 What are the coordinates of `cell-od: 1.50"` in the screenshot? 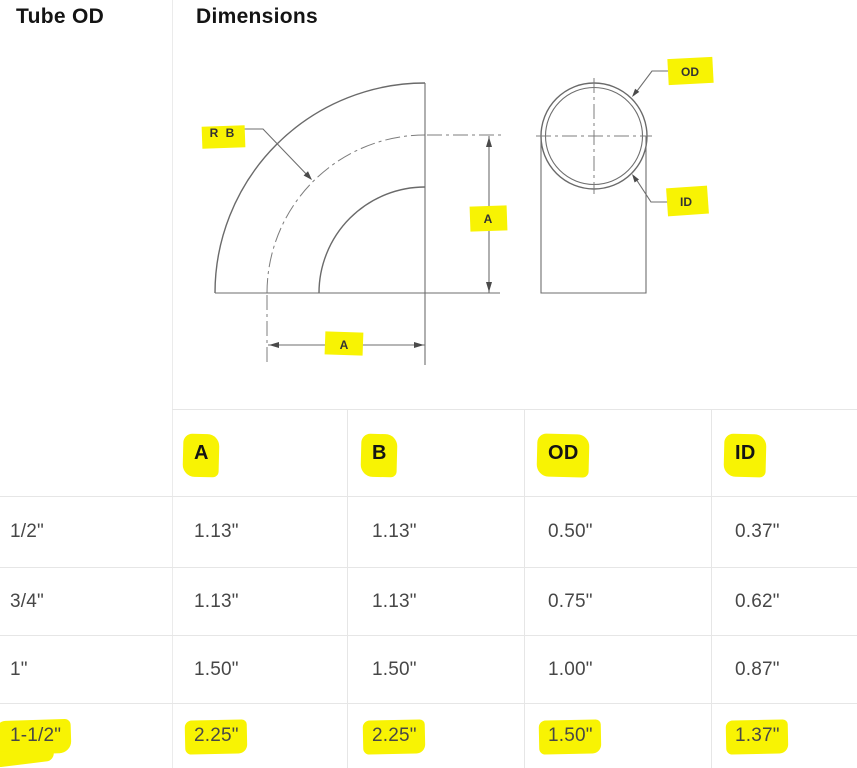 It's located at (617, 736).